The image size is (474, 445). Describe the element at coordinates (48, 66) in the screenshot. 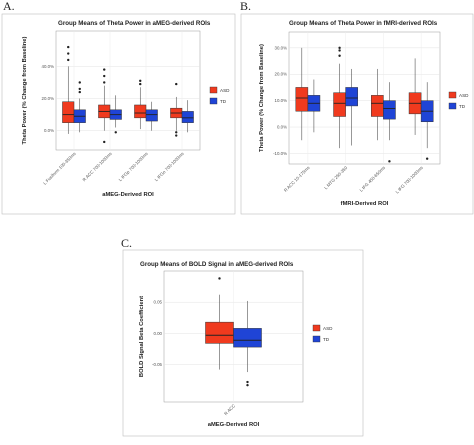

I see `y-tick-label: 40.0%` at that location.